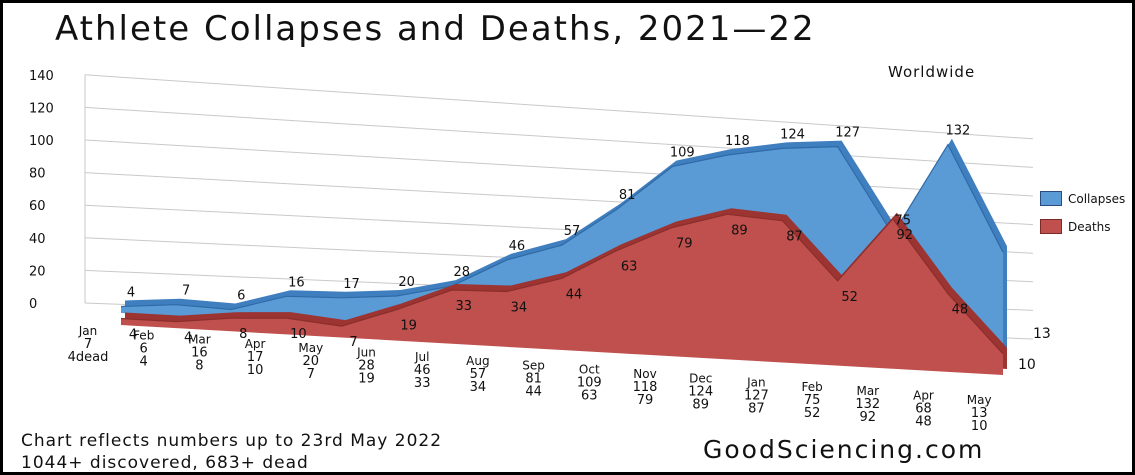  I want to click on brand-watermark: GoodSciencing.com, so click(844, 449).